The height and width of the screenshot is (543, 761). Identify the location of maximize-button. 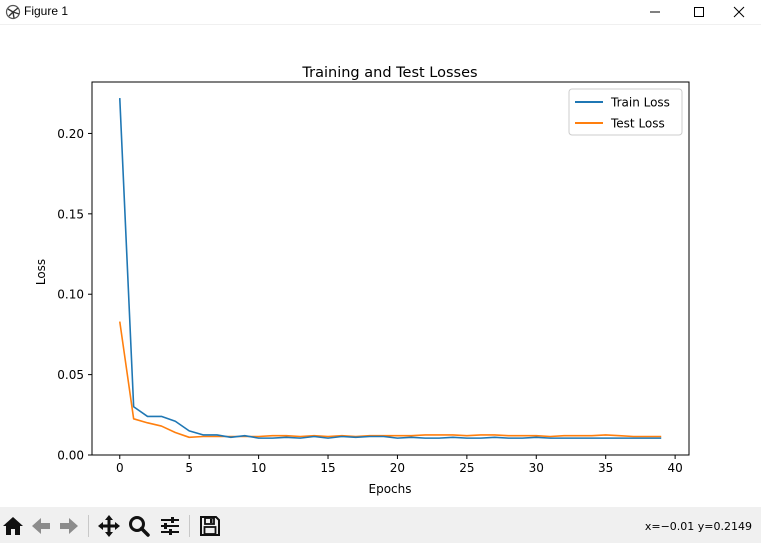
(699, 12).